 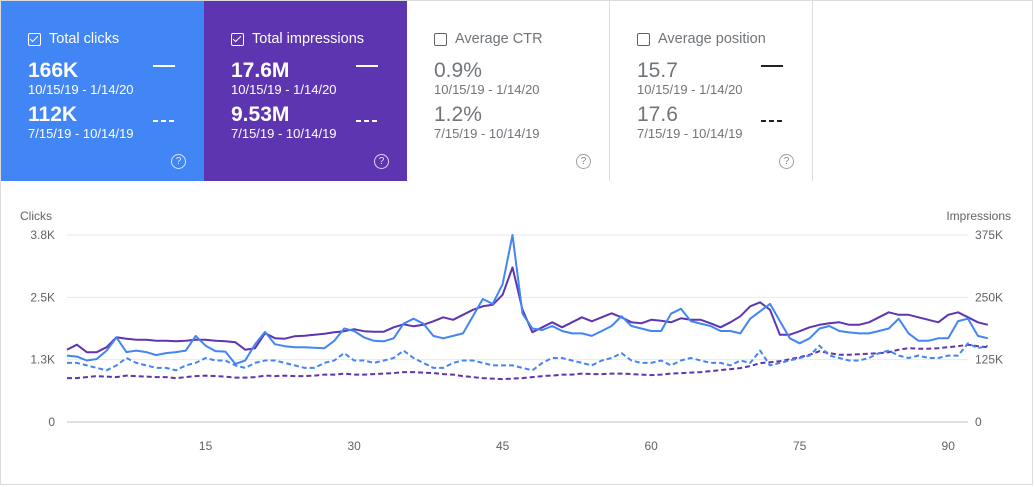 I want to click on card-header: Average position, so click(x=724, y=39).